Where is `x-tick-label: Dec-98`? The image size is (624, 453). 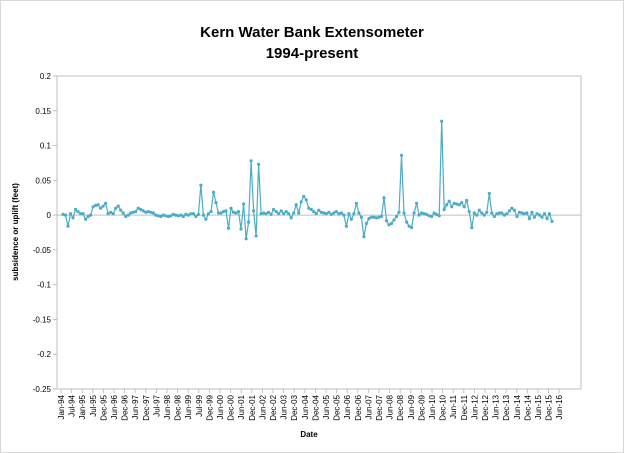 x-tick-label: Dec-98 is located at coordinates (178, 407).